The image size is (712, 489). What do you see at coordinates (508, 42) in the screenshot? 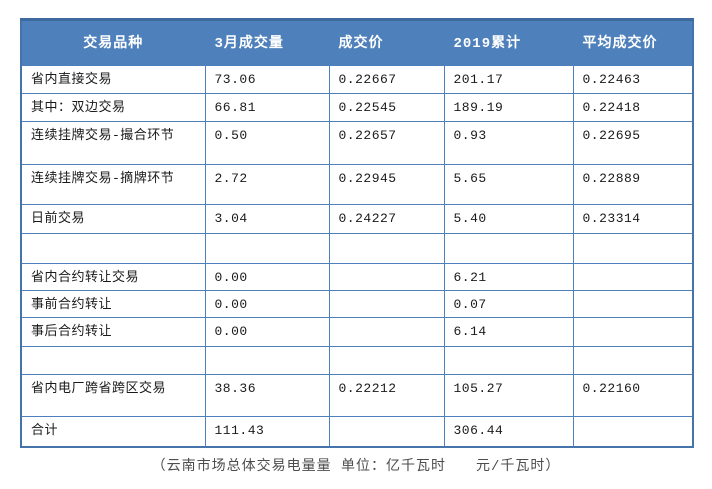
I see `col-header-2019-cumulative: 2019累计` at bounding box center [508, 42].